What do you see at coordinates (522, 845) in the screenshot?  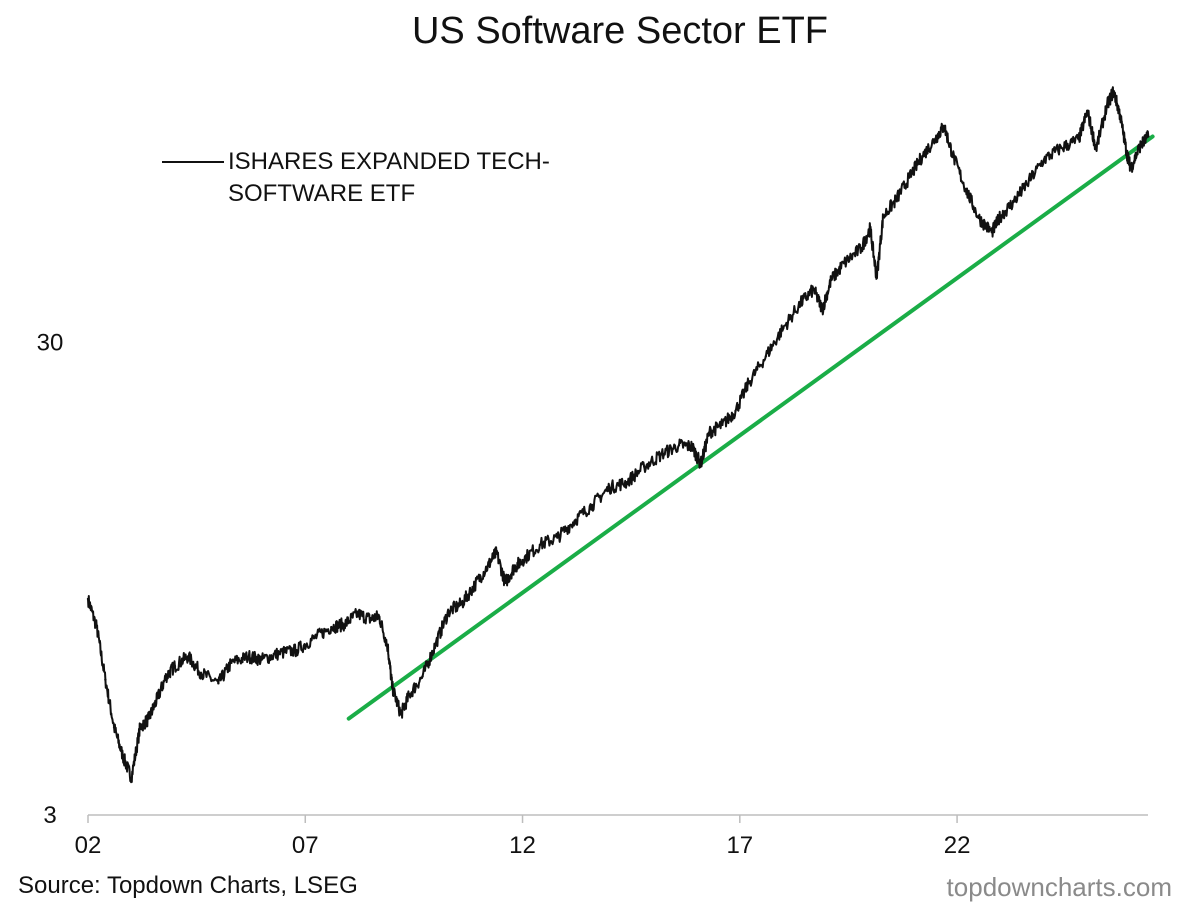 I see `x-tick-label: 12` at bounding box center [522, 845].